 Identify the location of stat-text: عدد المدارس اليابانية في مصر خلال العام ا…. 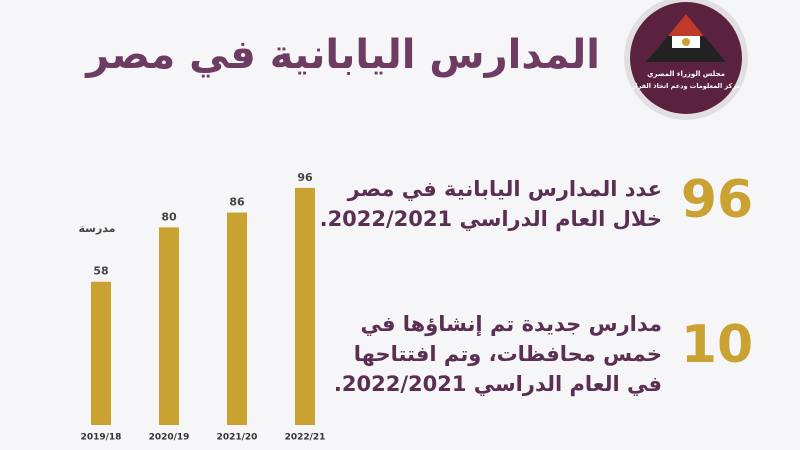
(482, 204).